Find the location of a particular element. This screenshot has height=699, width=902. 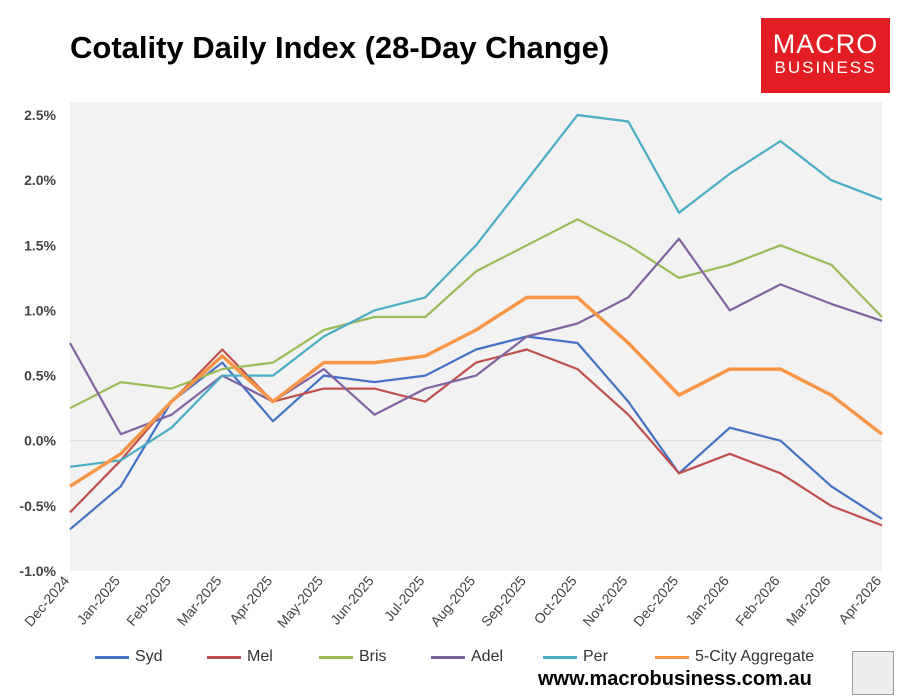

y-tick-label: 0.5% is located at coordinates (40, 376).